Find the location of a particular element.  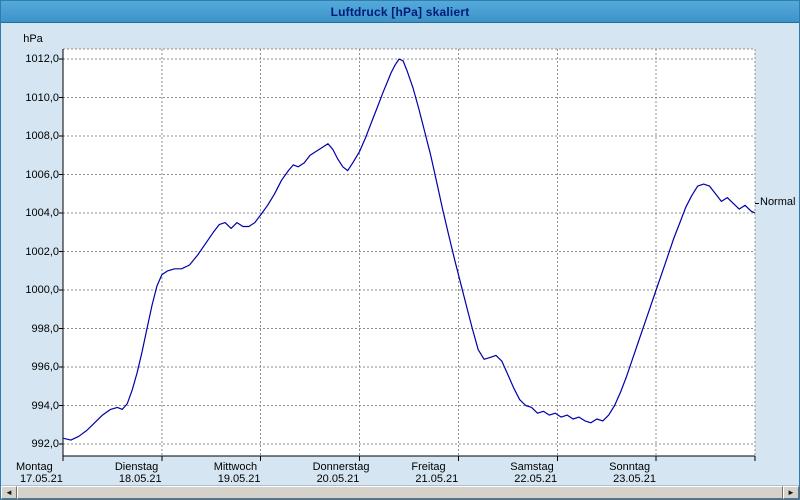

day-name: Sonntag is located at coordinates (630, 467).